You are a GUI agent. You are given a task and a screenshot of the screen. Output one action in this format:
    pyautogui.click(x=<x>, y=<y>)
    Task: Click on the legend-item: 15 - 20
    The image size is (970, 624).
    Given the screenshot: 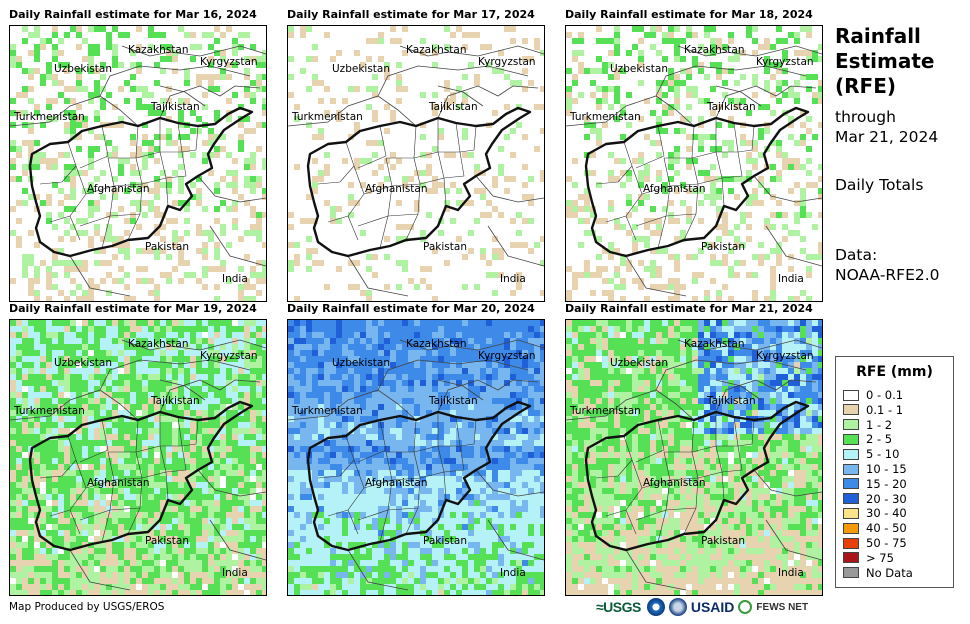 What is the action you would take?
    pyautogui.click(x=875, y=484)
    